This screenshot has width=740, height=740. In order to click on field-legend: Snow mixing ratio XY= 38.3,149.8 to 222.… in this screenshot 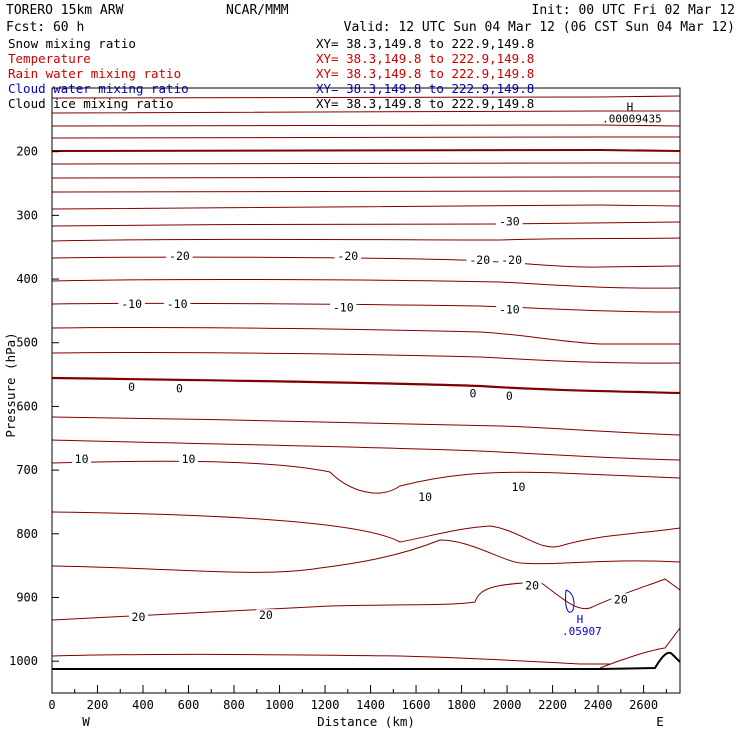, I will do `click(271, 73)`.